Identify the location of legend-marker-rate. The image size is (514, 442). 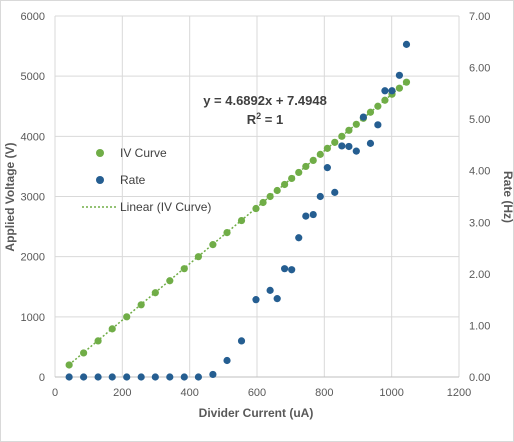
(100, 180).